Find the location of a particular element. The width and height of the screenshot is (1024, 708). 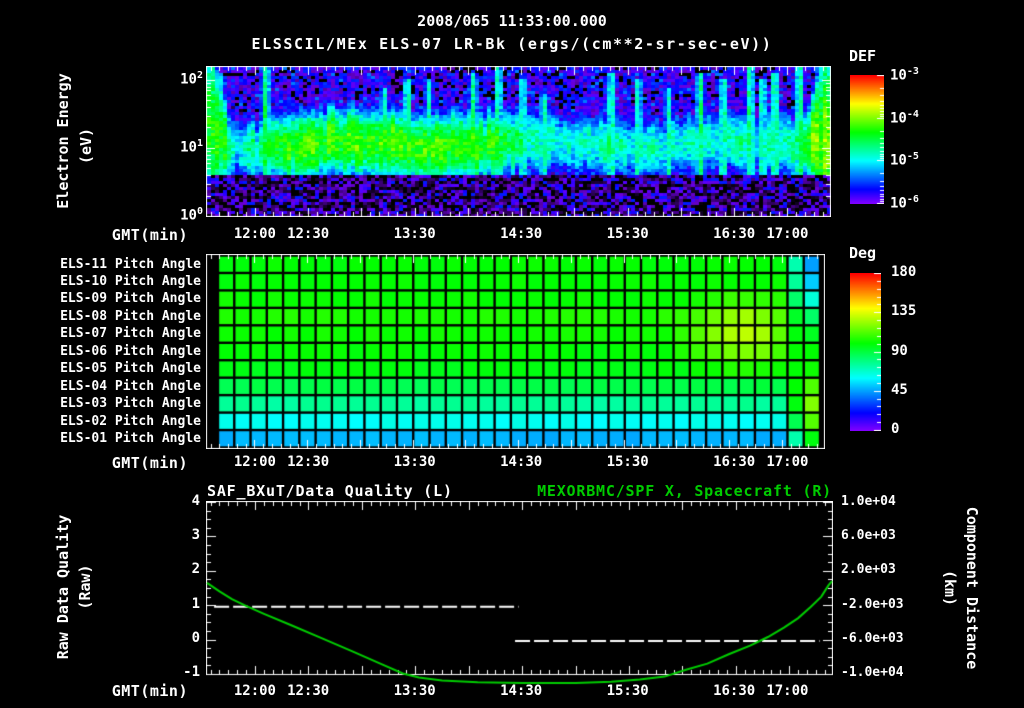

spectrogram-time-tick-label: 12:30 is located at coordinates (308, 234).